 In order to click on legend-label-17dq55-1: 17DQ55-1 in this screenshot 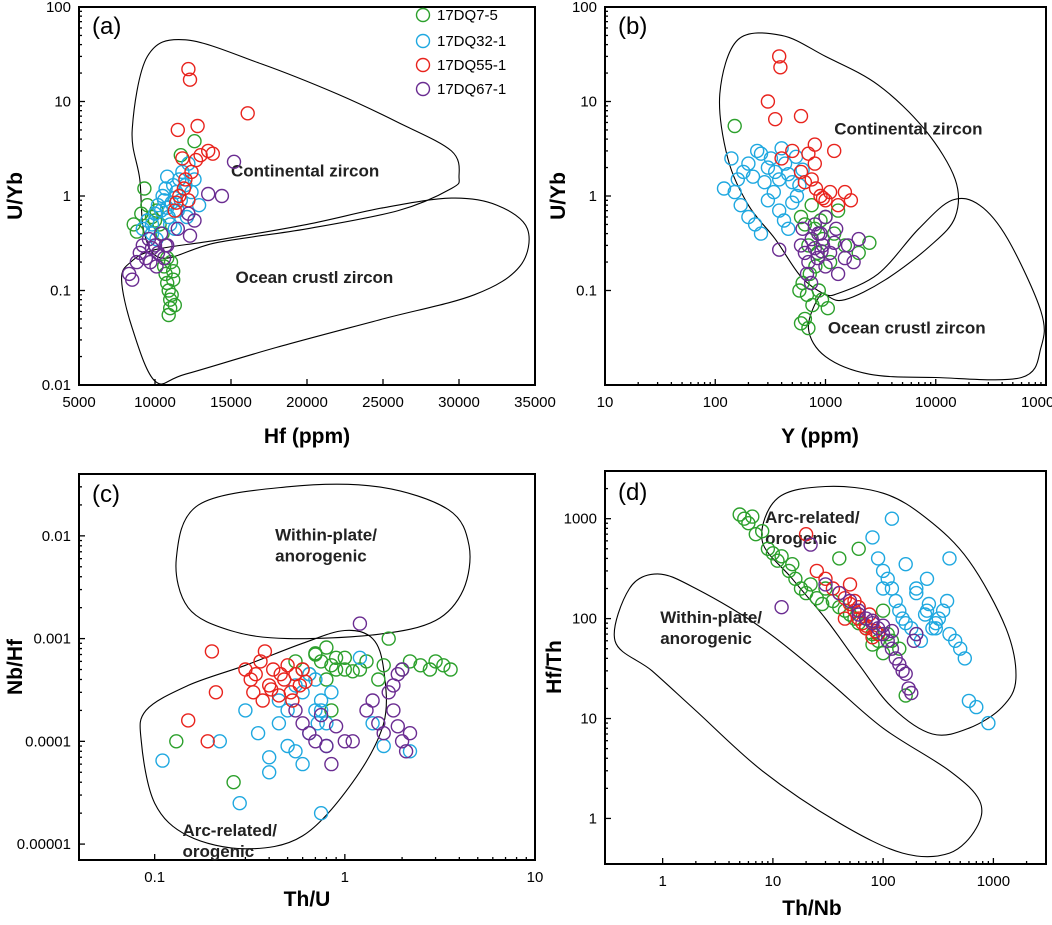, I will do `click(471, 65)`.